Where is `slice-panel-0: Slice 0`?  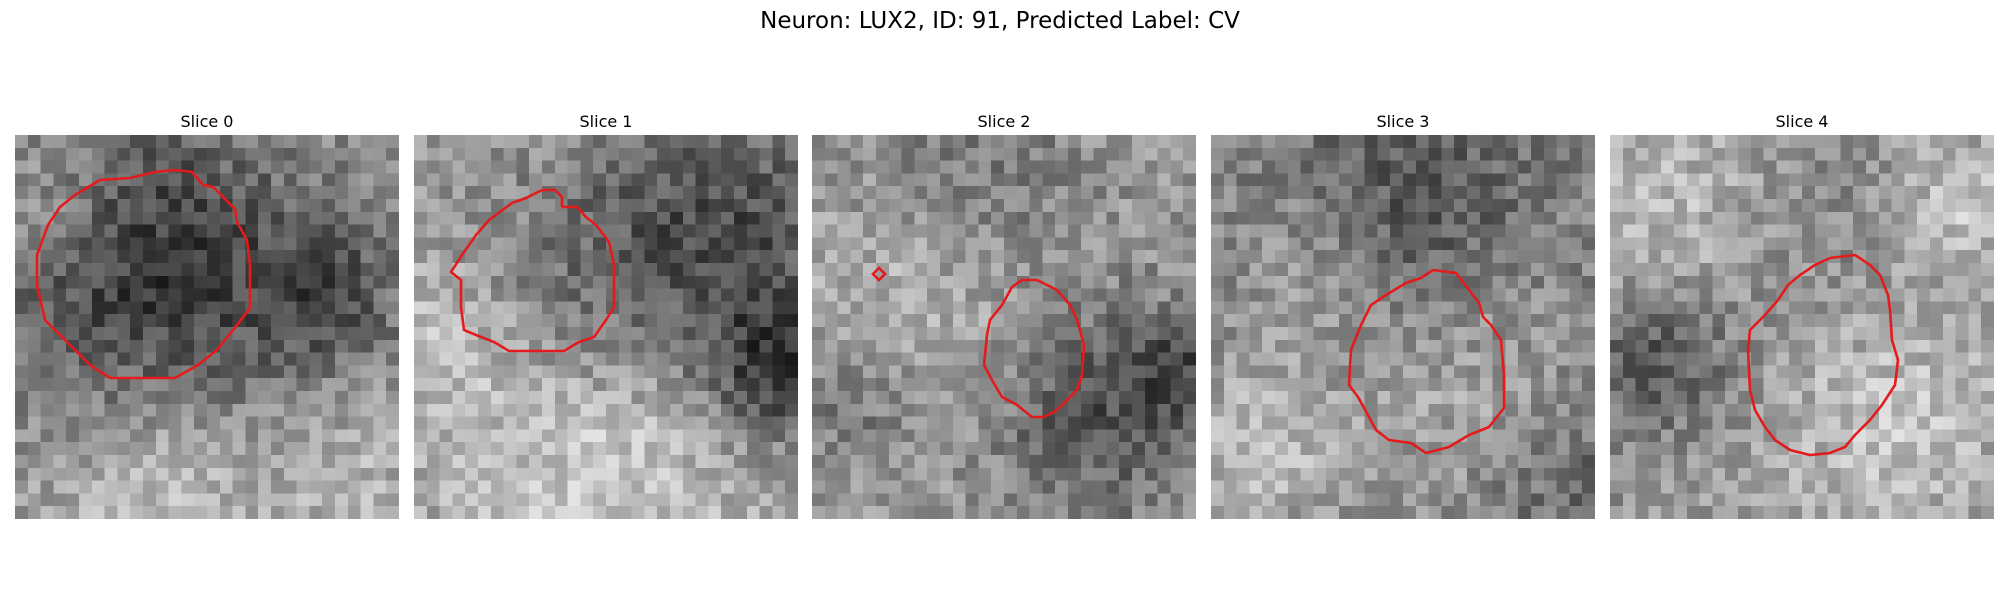 slice-panel-0: Slice 0 is located at coordinates (207, 314).